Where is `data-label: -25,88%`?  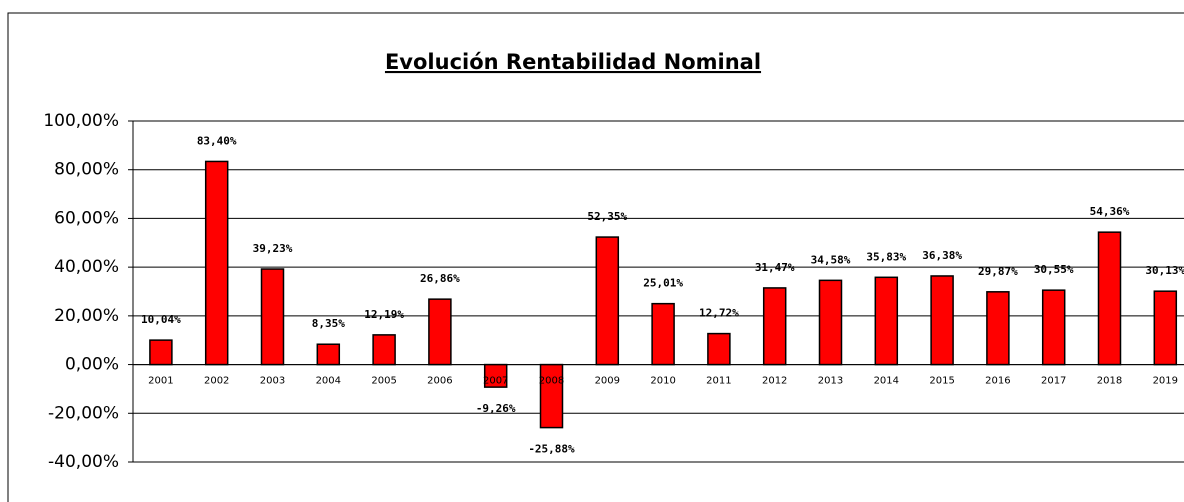 data-label: -25,88% is located at coordinates (551, 449).